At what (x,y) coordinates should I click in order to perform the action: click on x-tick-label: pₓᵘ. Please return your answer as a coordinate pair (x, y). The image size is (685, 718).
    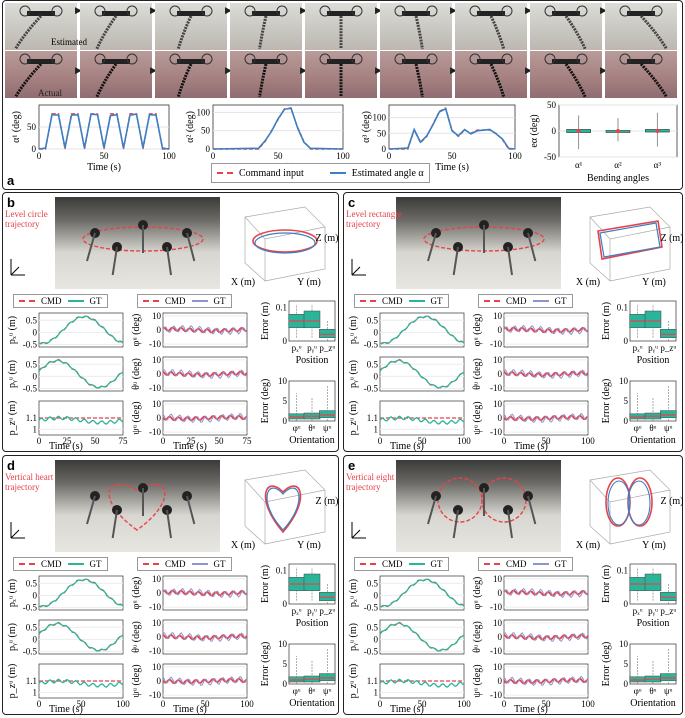
    Looking at the image, I should click on (297, 611).